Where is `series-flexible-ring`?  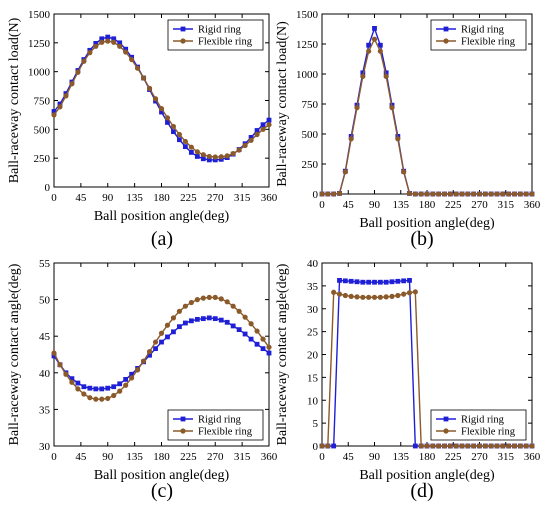
series-flexible-ring is located at coordinates (427, 369).